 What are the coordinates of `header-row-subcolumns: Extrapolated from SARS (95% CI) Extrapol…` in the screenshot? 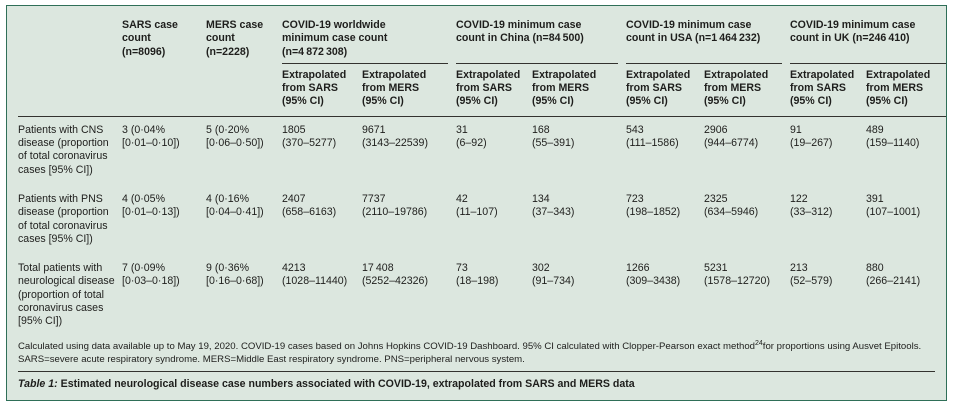 It's located at (482, 89).